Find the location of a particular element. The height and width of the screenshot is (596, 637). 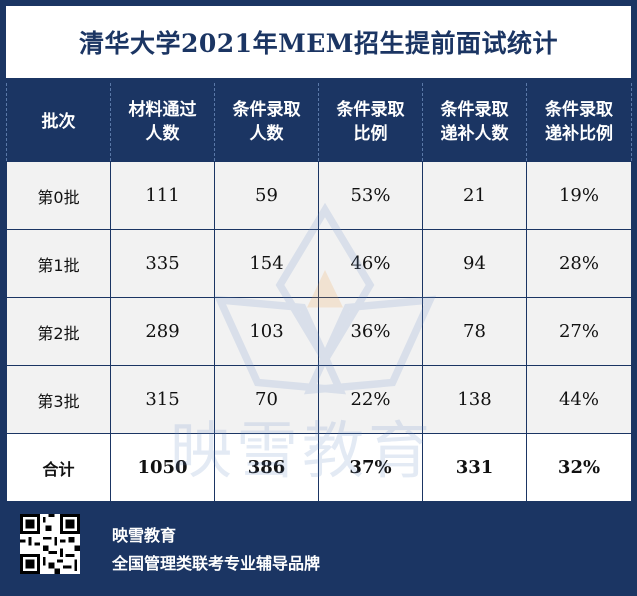

header-admitted-ratio: 条件录取 比例 is located at coordinates (370, 122).